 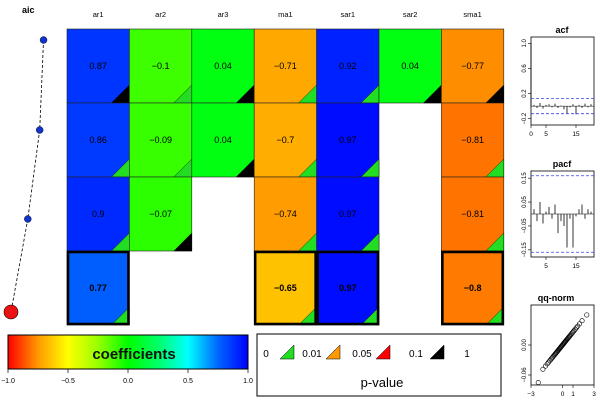 What do you see at coordinates (8, 381) in the screenshot?
I see `colorbar-tick-label-0: −1.0` at bounding box center [8, 381].